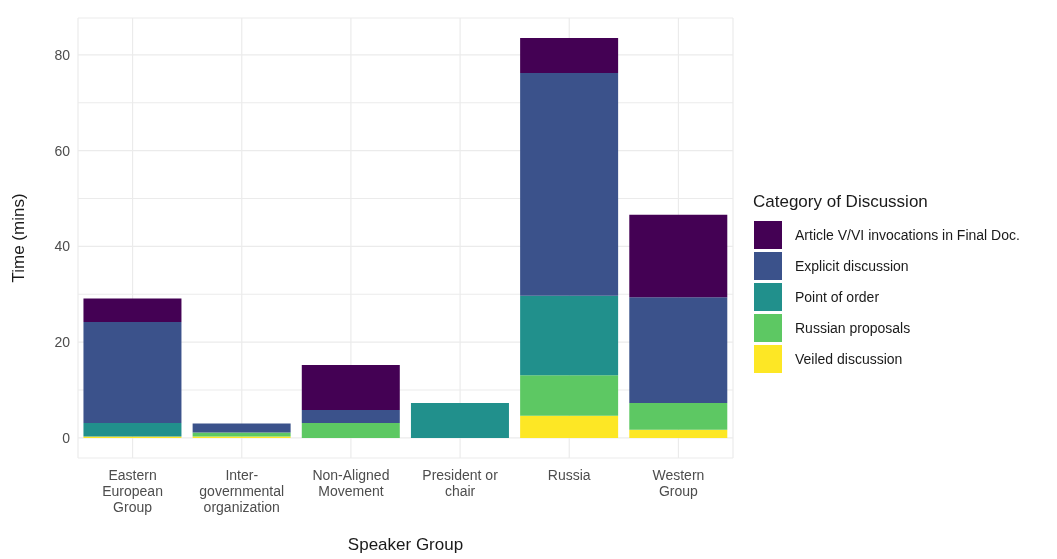 The width and height of the screenshot is (1057, 559). What do you see at coordinates (678, 483) in the screenshot?
I see `x-tick-label: Western Group` at bounding box center [678, 483].